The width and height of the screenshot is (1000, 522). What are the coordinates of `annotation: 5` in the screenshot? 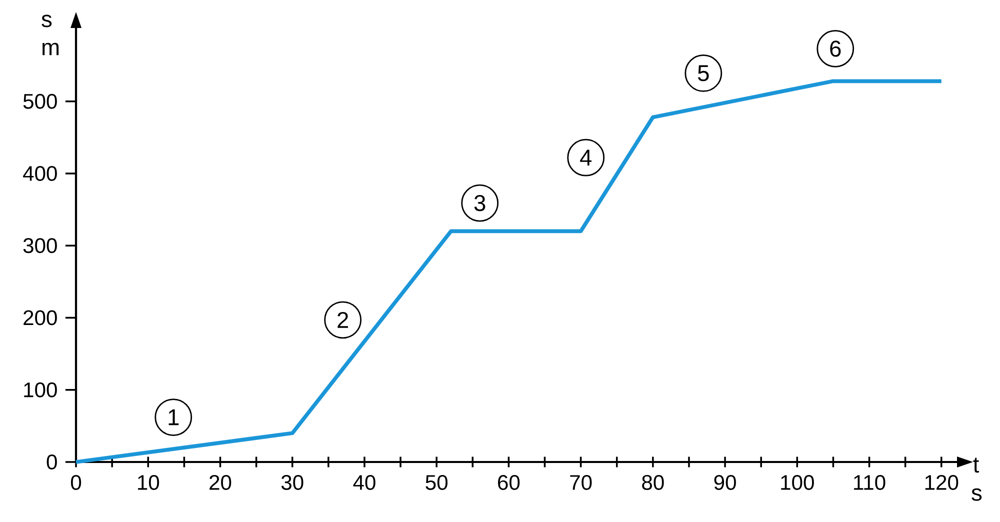 It's located at (703, 73).